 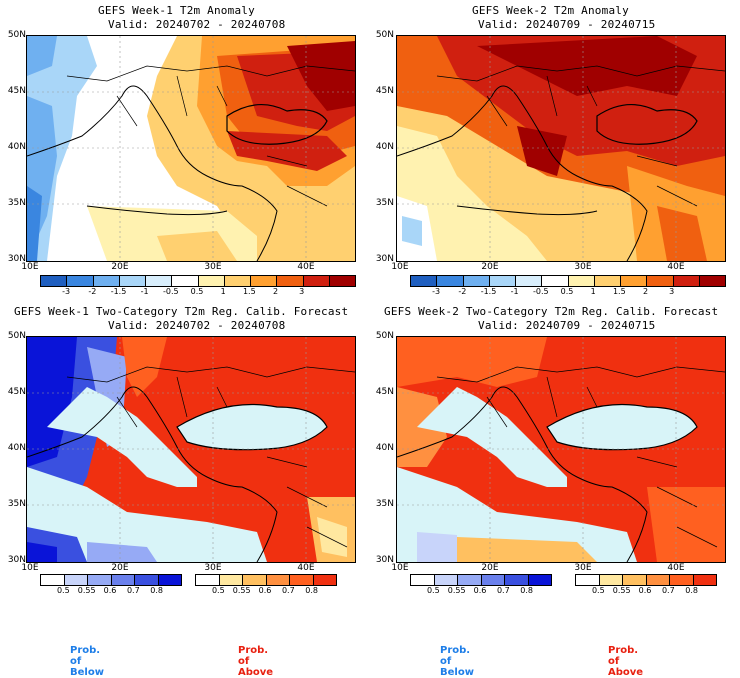 What do you see at coordinates (176, 10) in the screenshot?
I see `panel1-title: GEFS Week-1 T2m Anomaly` at bounding box center [176, 10].